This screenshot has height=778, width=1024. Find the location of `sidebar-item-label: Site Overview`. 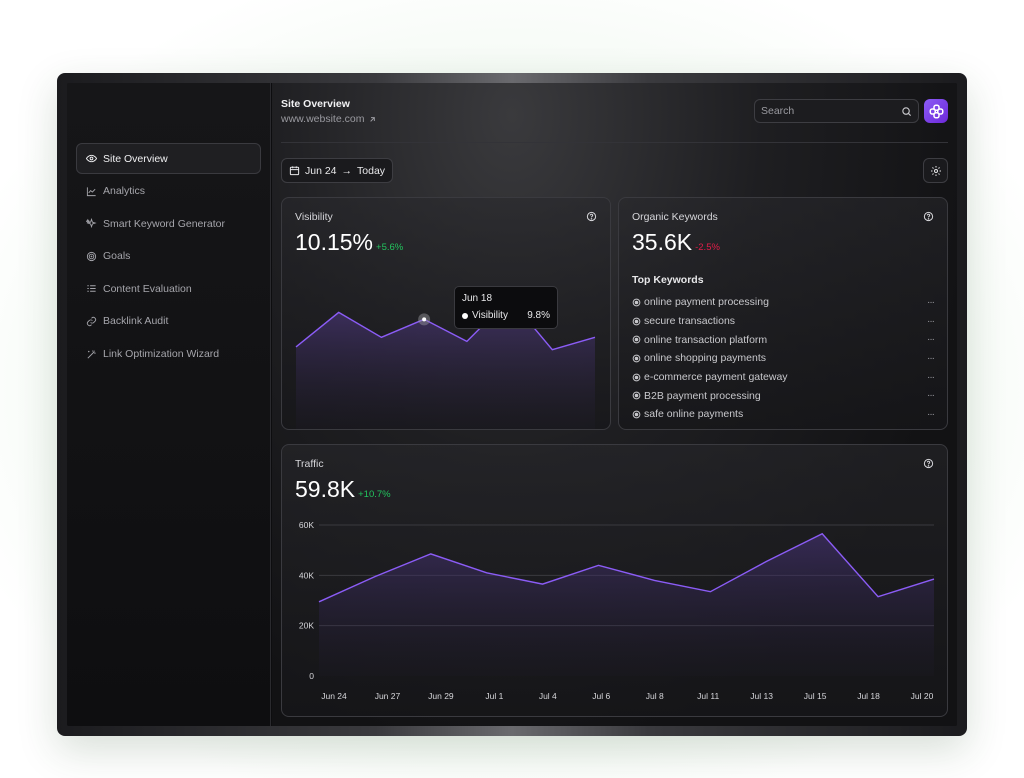

sidebar-item-label: Site Overview is located at coordinates (135, 158).